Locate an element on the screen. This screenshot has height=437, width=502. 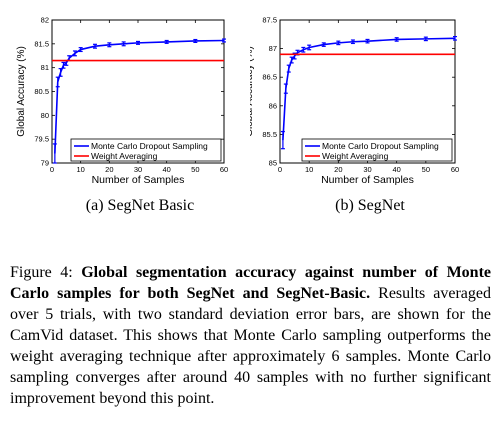
chart0-y-tick-label: 80 is located at coordinates (45, 115).